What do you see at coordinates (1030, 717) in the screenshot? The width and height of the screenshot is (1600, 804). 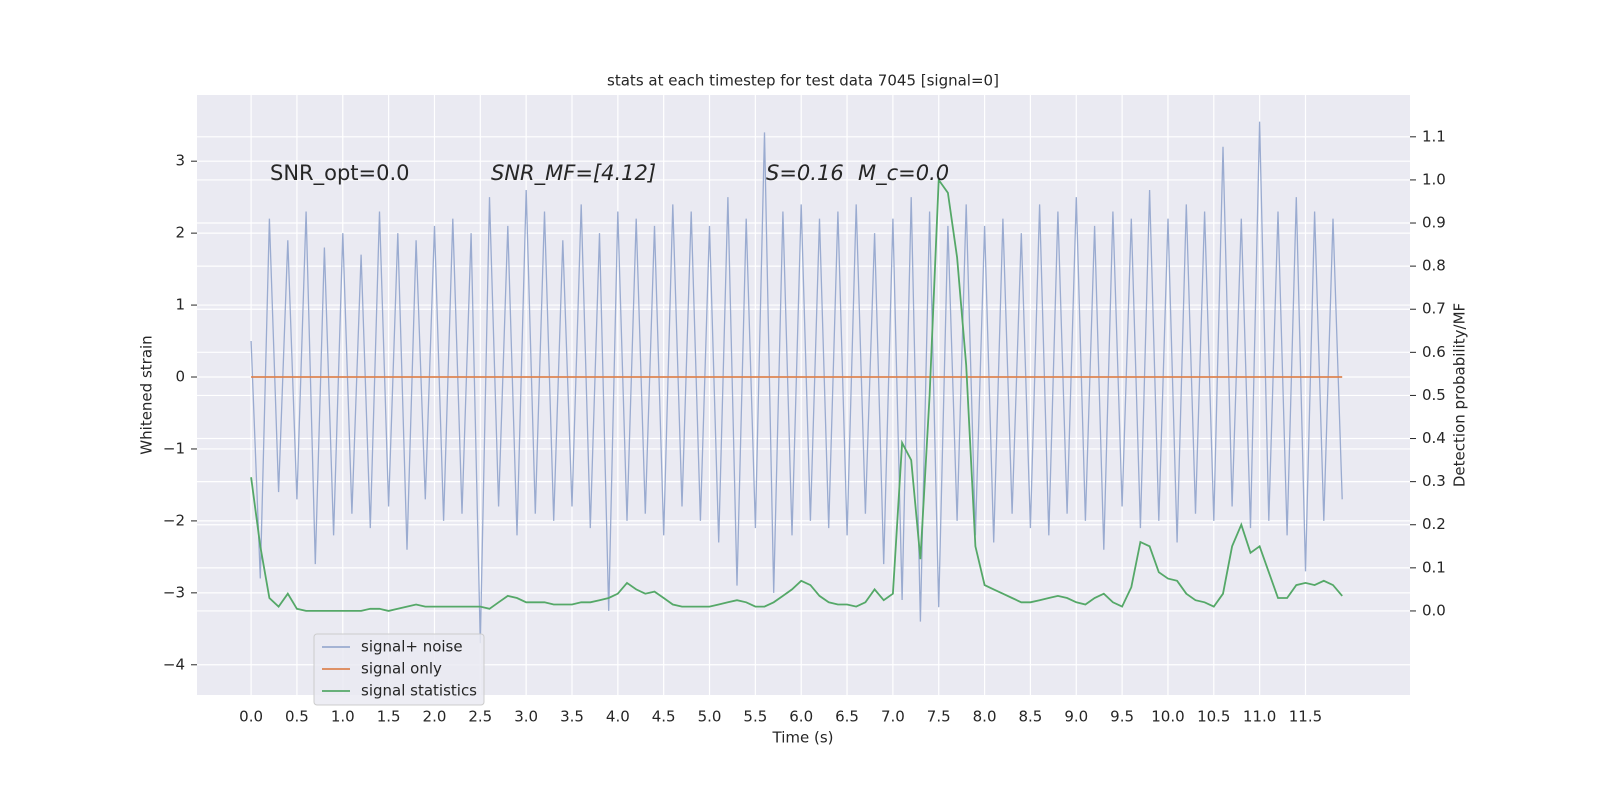 I see `x-tick-label: 8.5` at bounding box center [1030, 717].